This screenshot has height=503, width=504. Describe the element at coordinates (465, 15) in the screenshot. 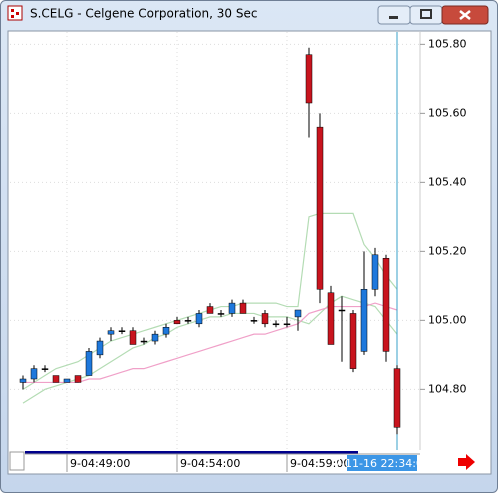

I see `close-button` at that location.